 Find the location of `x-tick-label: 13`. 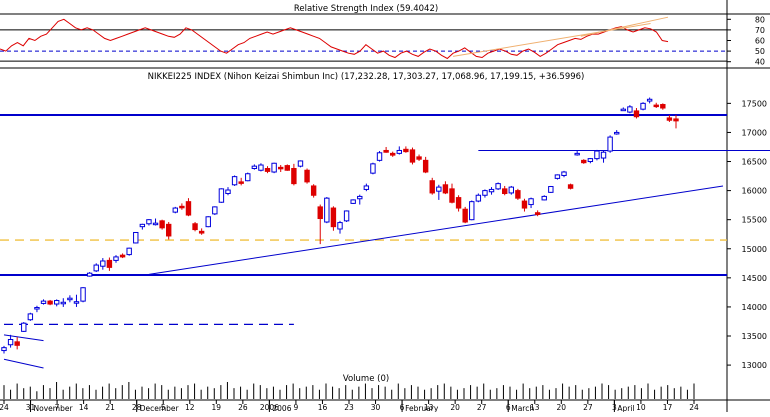

x-tick-label: 13 is located at coordinates (429, 407).